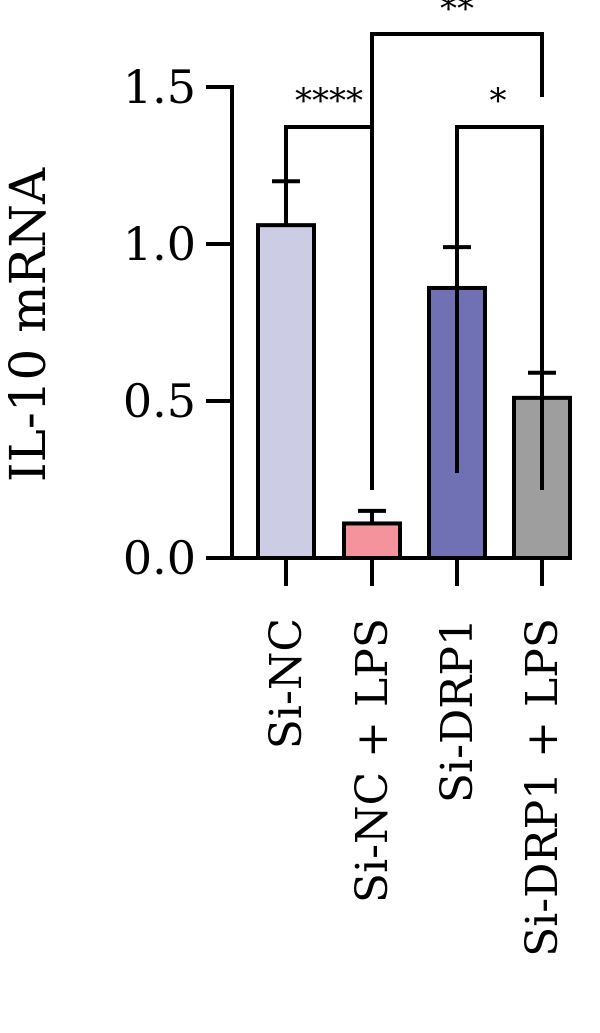  What do you see at coordinates (178, 322) in the screenshot?
I see `y-axis: 0.0 0.5 1.0 1.5` at bounding box center [178, 322].